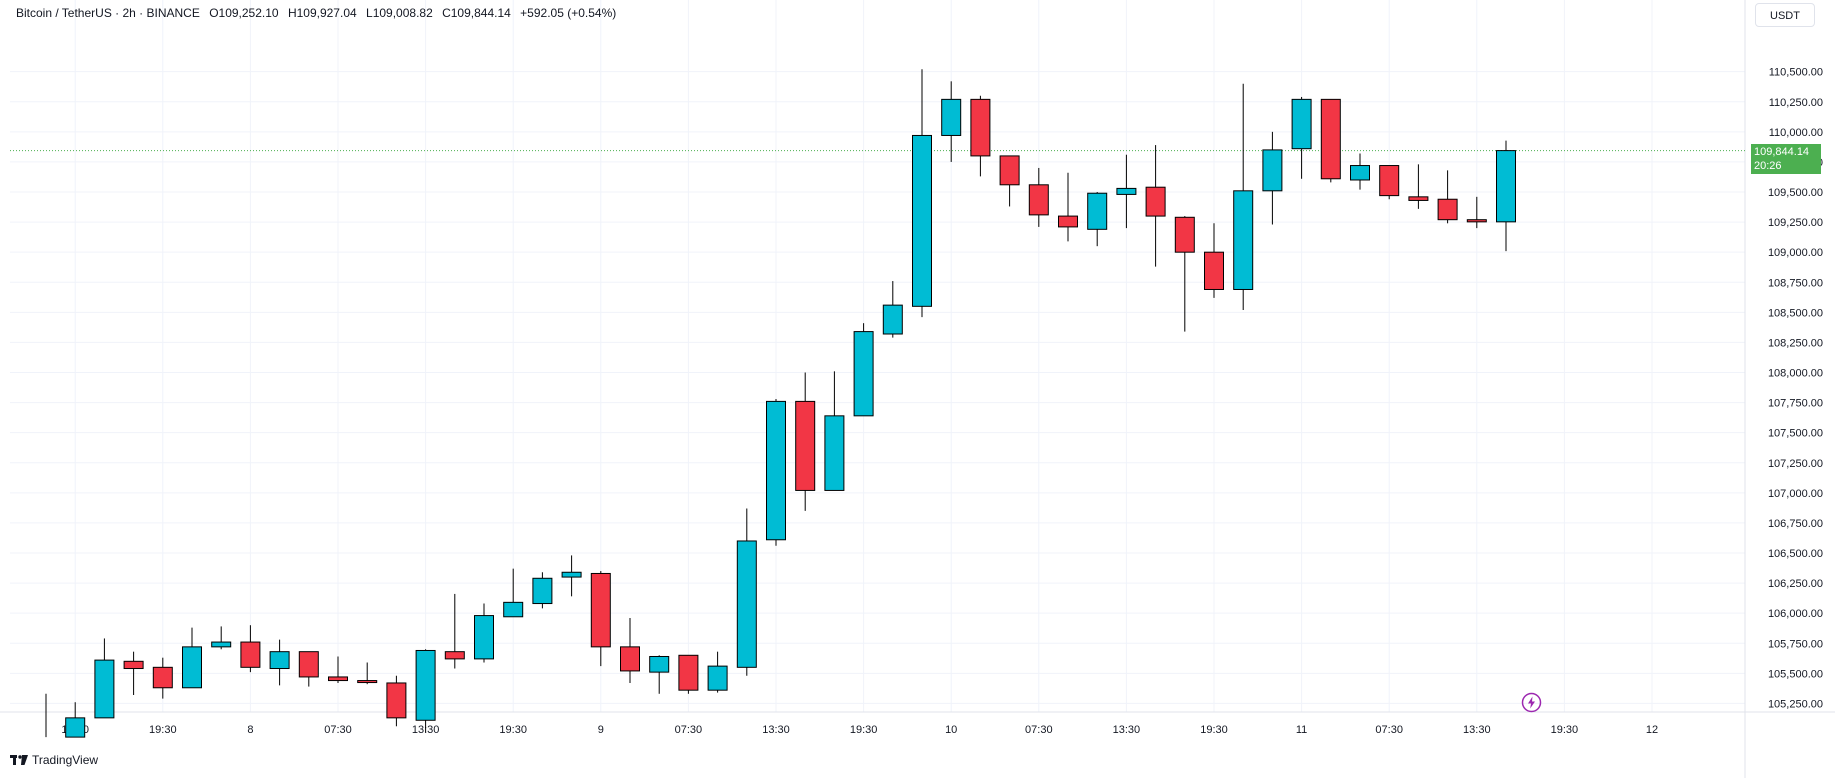 The height and width of the screenshot is (783, 1835). What do you see at coordinates (1782, 151) in the screenshot?
I see `last-price-value: 109,844.14` at bounding box center [1782, 151].